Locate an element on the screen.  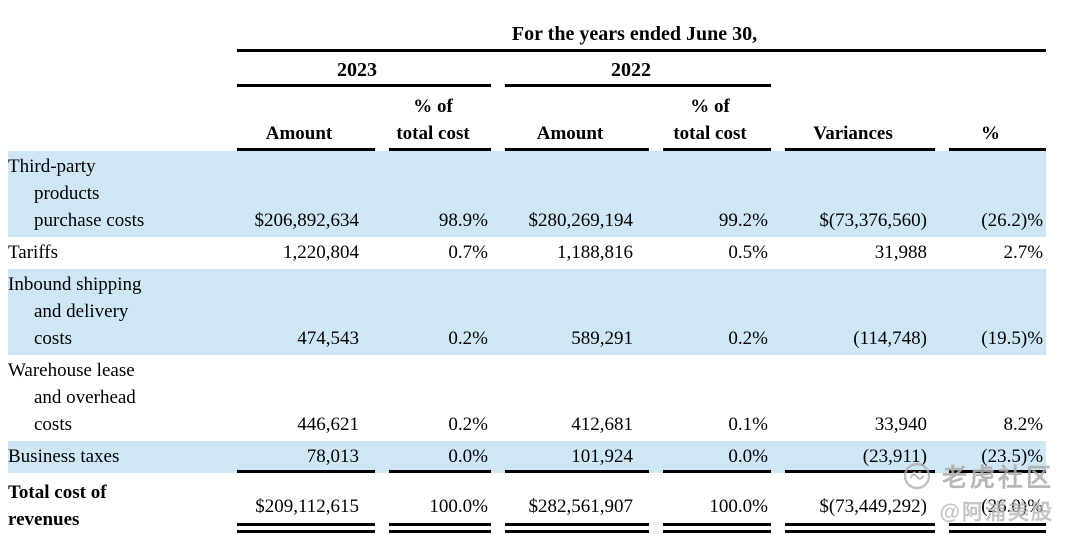
year-2023-header: 2023 is located at coordinates (357, 69).